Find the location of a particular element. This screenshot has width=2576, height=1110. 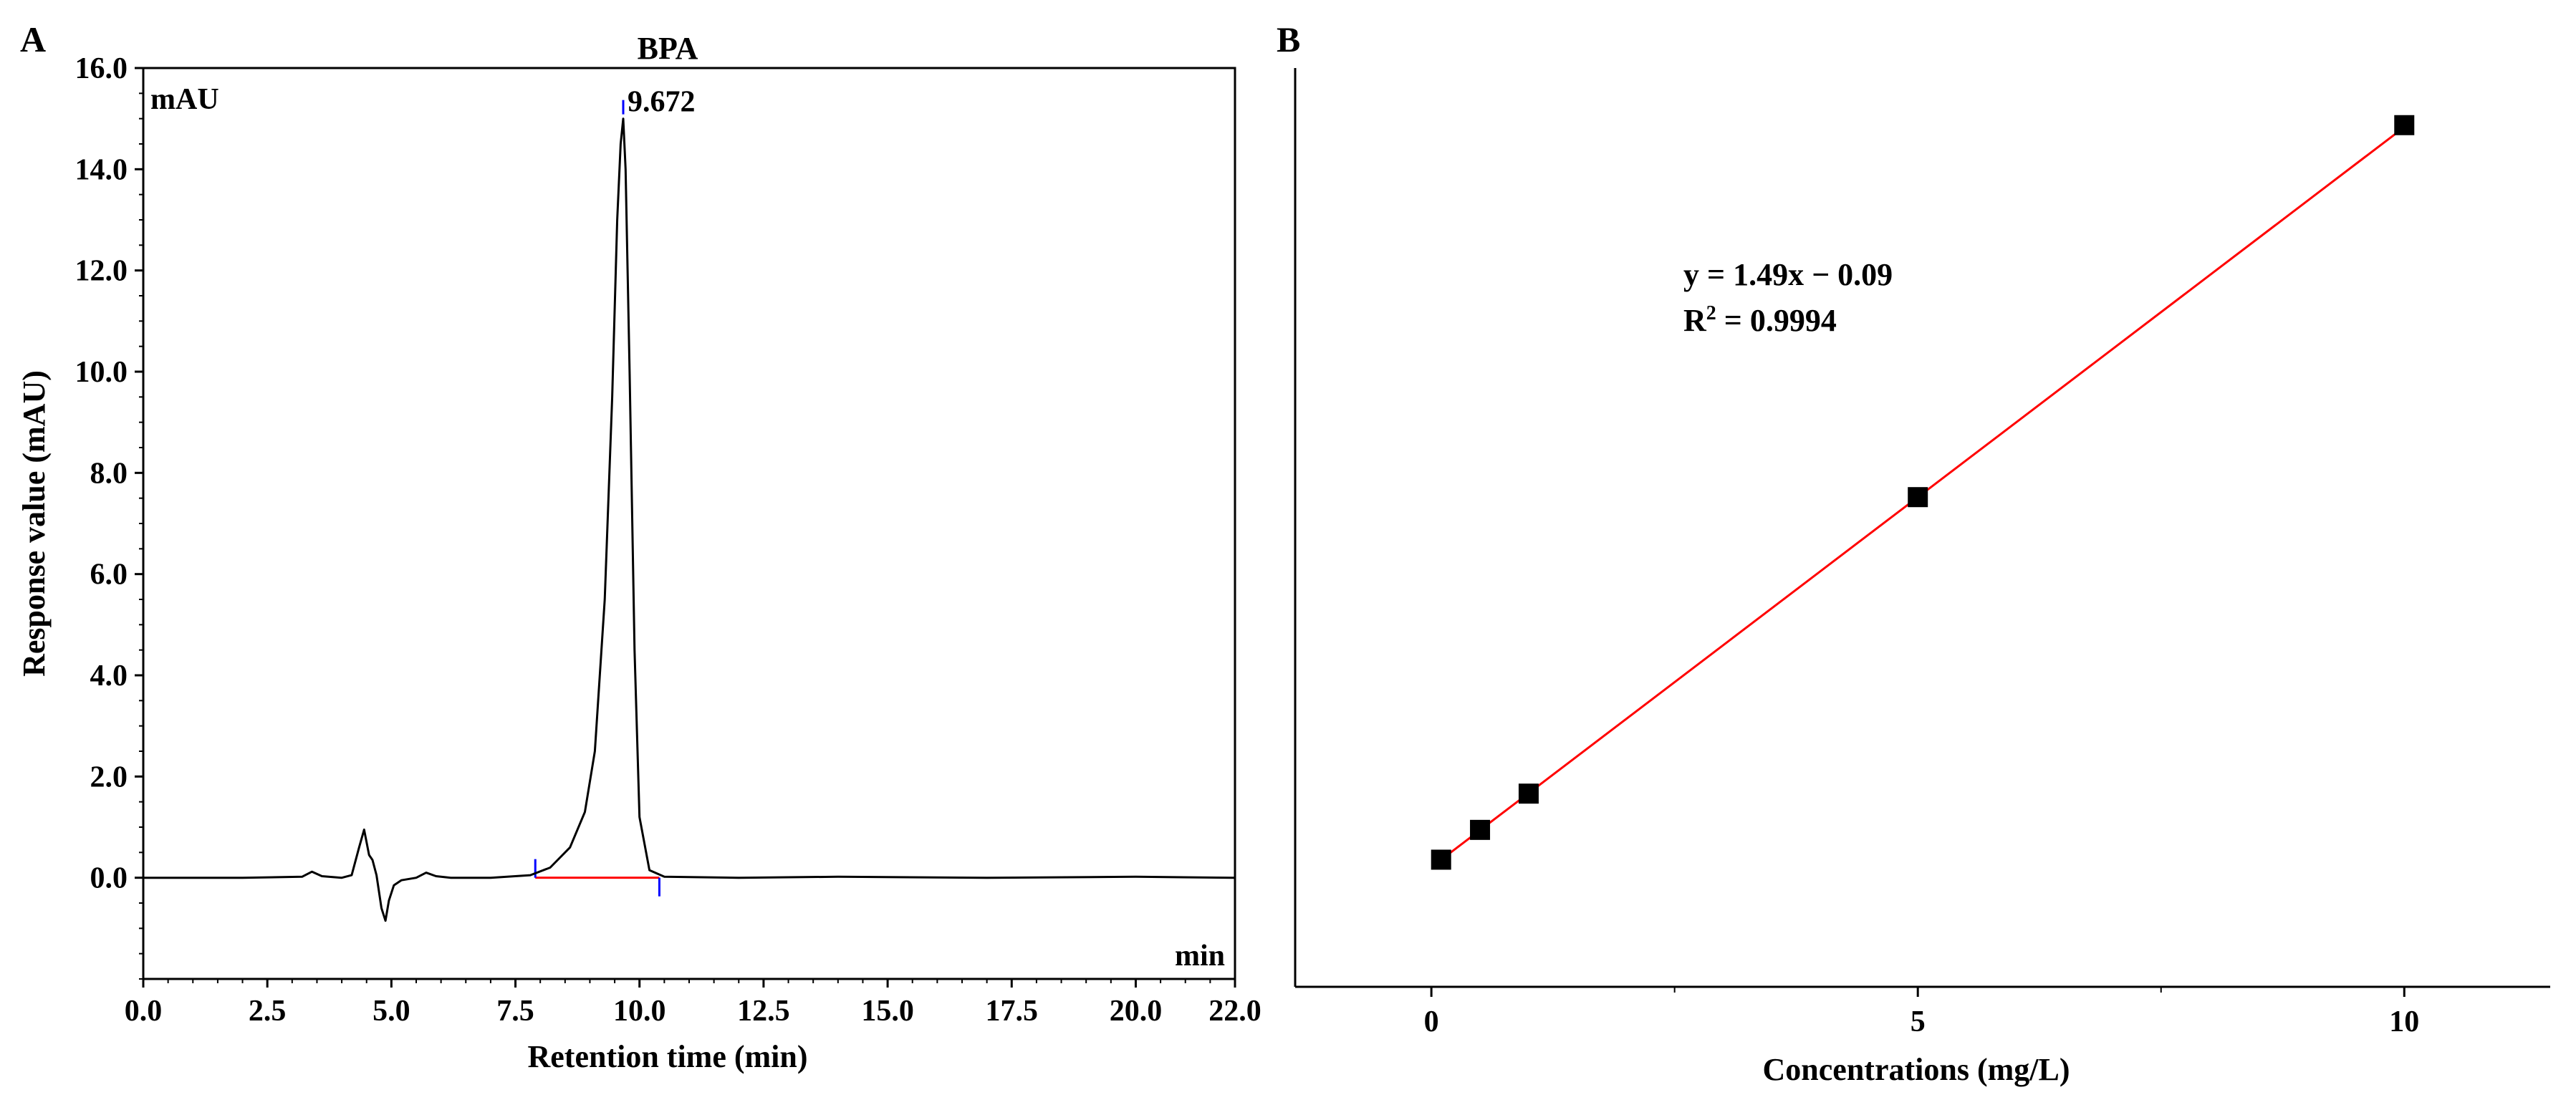

x-tick-label: 5.0 is located at coordinates (391, 1011).